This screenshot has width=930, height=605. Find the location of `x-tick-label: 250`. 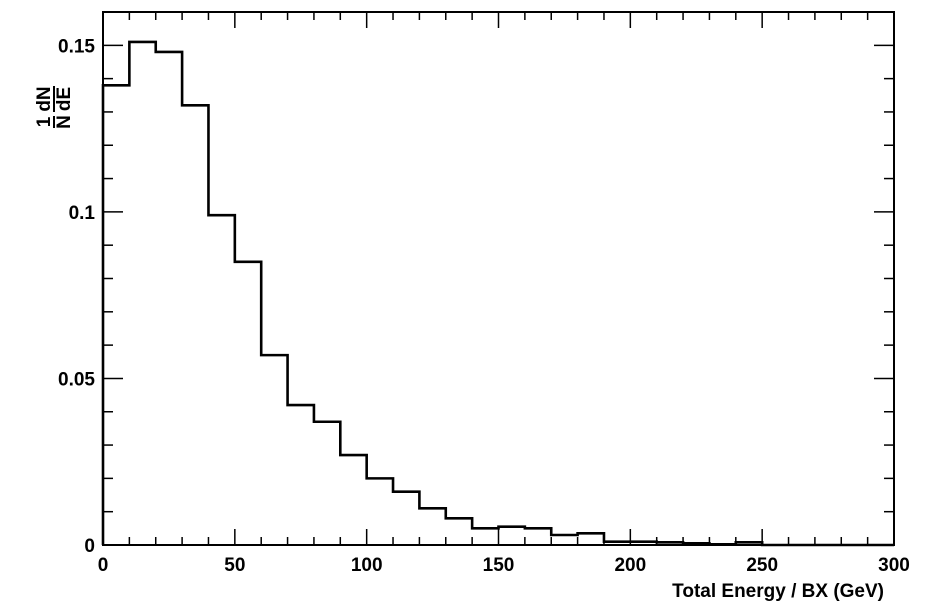

x-tick-label: 250 is located at coordinates (762, 565).